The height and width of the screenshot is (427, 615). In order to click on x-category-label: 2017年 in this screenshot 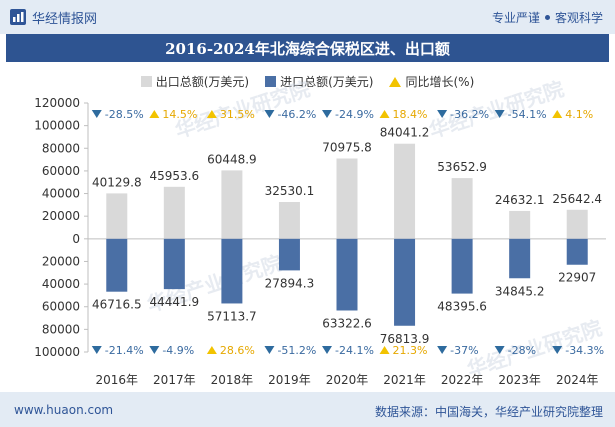, I will do `click(174, 380)`.